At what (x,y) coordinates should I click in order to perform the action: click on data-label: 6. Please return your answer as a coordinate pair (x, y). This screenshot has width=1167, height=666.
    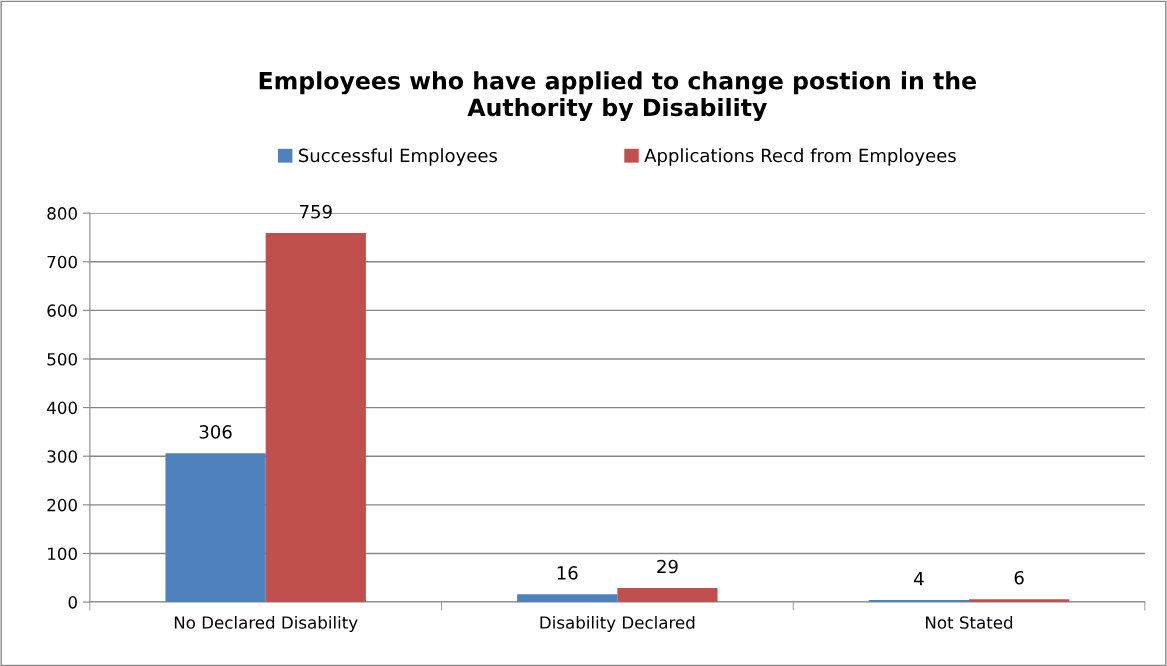
    Looking at the image, I should click on (1019, 577).